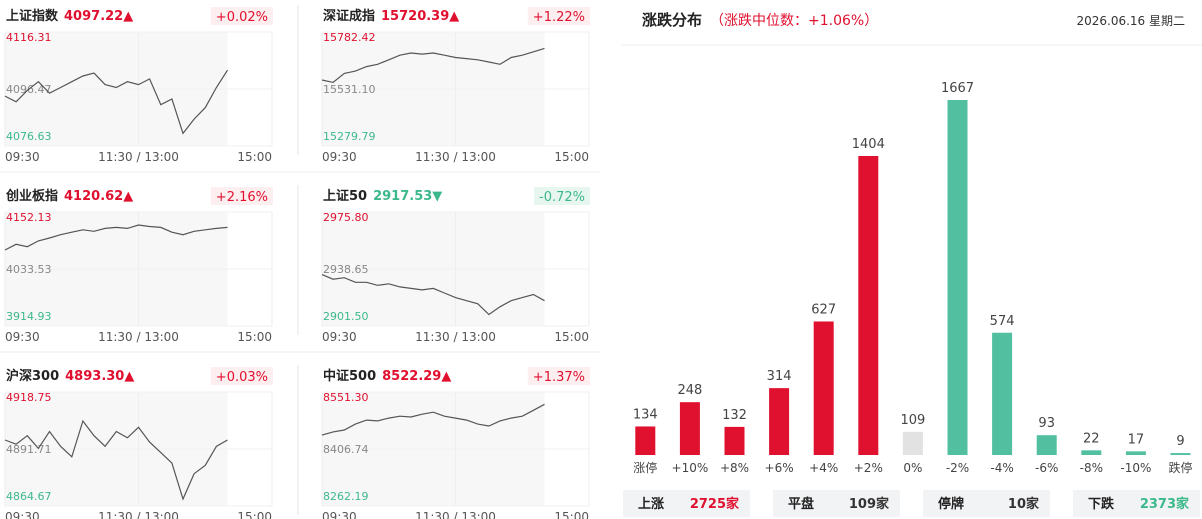 The height and width of the screenshot is (519, 1202). Describe the element at coordinates (1091, 438) in the screenshot. I see `value-label: 22` at that location.